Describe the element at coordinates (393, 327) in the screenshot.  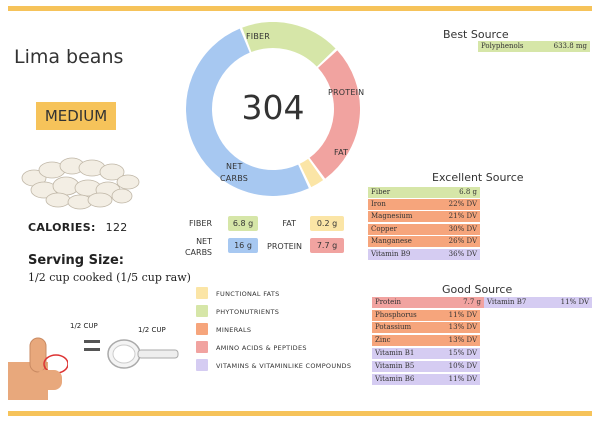
I see `nutrient-name: Potassium` at that location.